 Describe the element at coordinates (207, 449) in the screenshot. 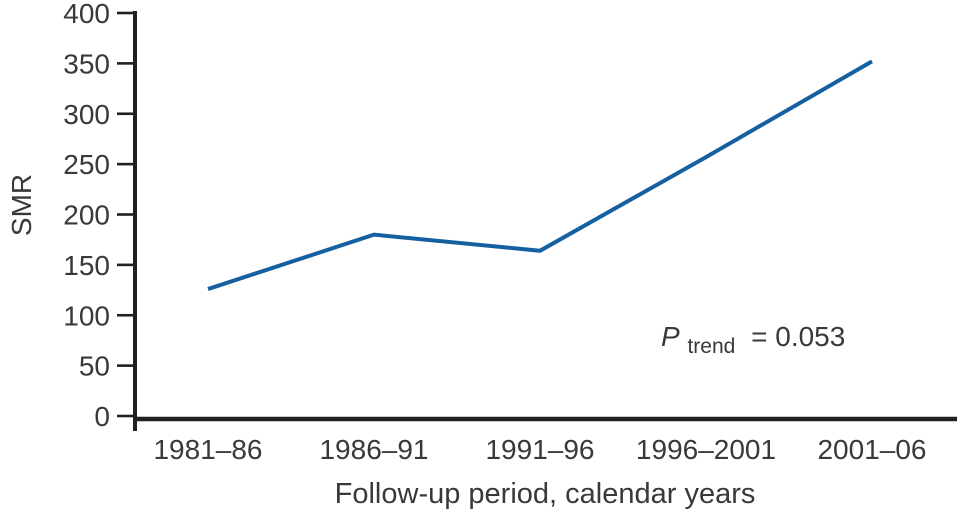

I see `x-tick-label: 1981–86` at that location.